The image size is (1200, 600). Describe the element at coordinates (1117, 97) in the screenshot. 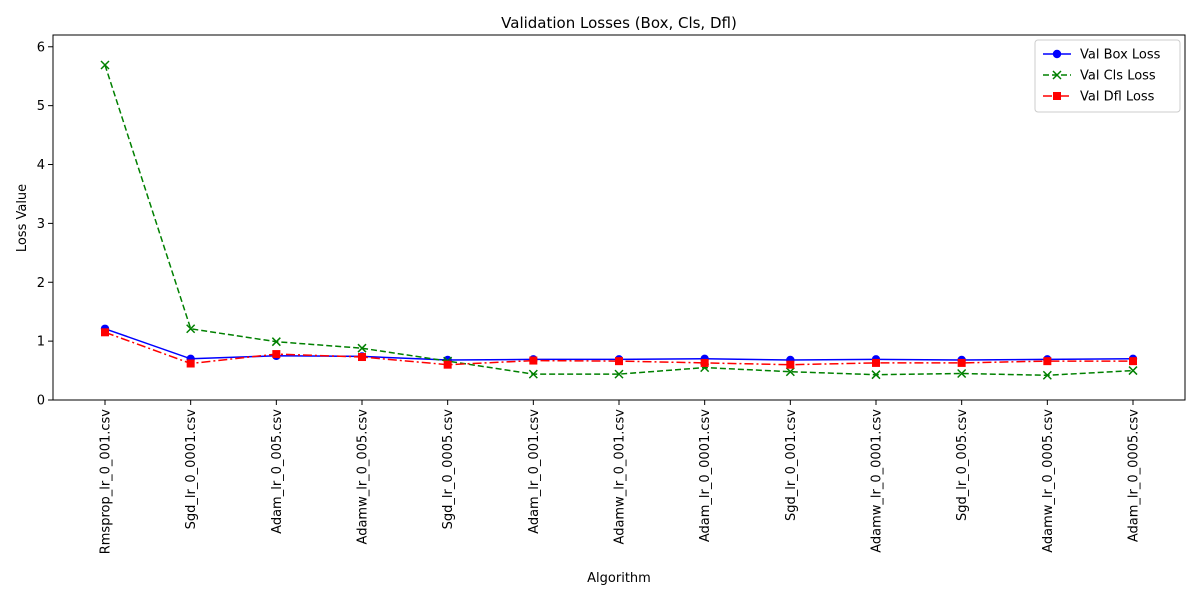

I see `legend-label: Val Dfl Loss` at that location.